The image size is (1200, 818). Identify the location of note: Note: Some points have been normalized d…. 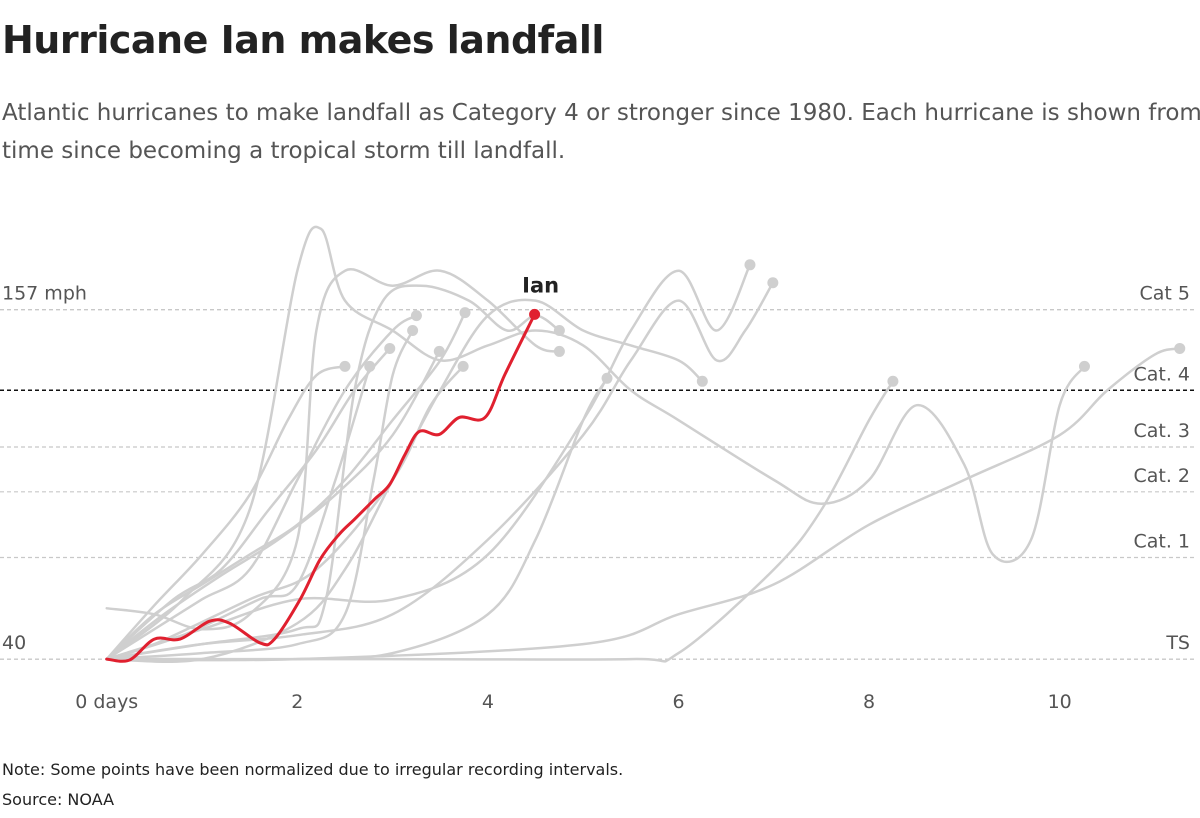
(313, 769).